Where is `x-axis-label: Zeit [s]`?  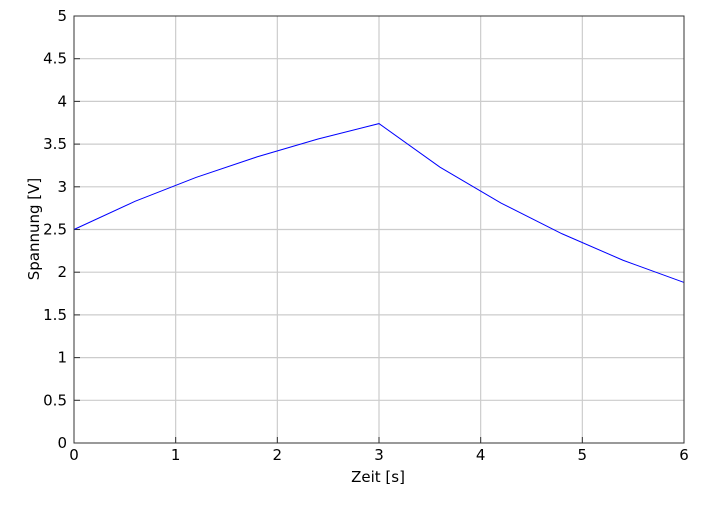 x-axis-label: Zeit [s] is located at coordinates (378, 477).